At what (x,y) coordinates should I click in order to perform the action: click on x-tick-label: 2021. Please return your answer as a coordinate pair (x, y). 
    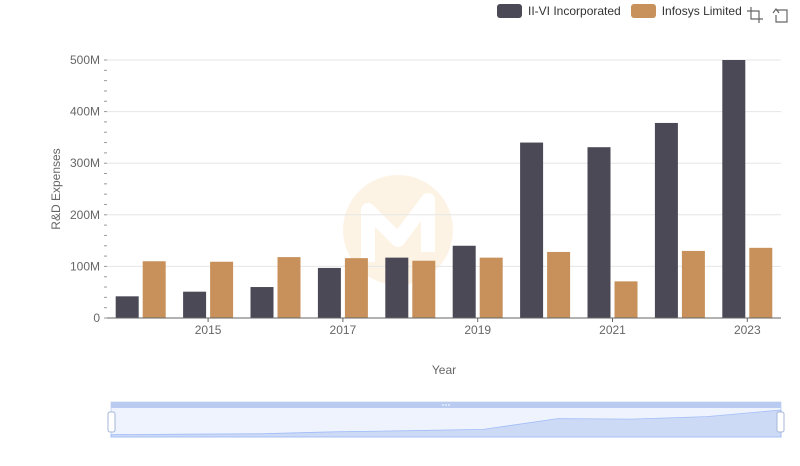
    Looking at the image, I should click on (612, 330).